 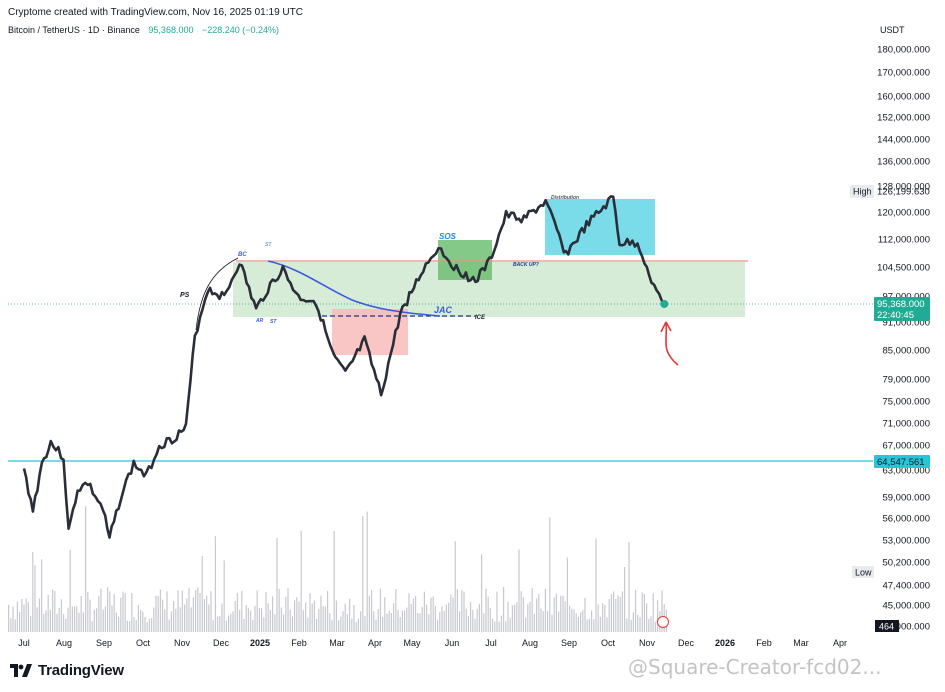 I want to click on price-tick-label: 75,000.000, so click(x=906, y=402).